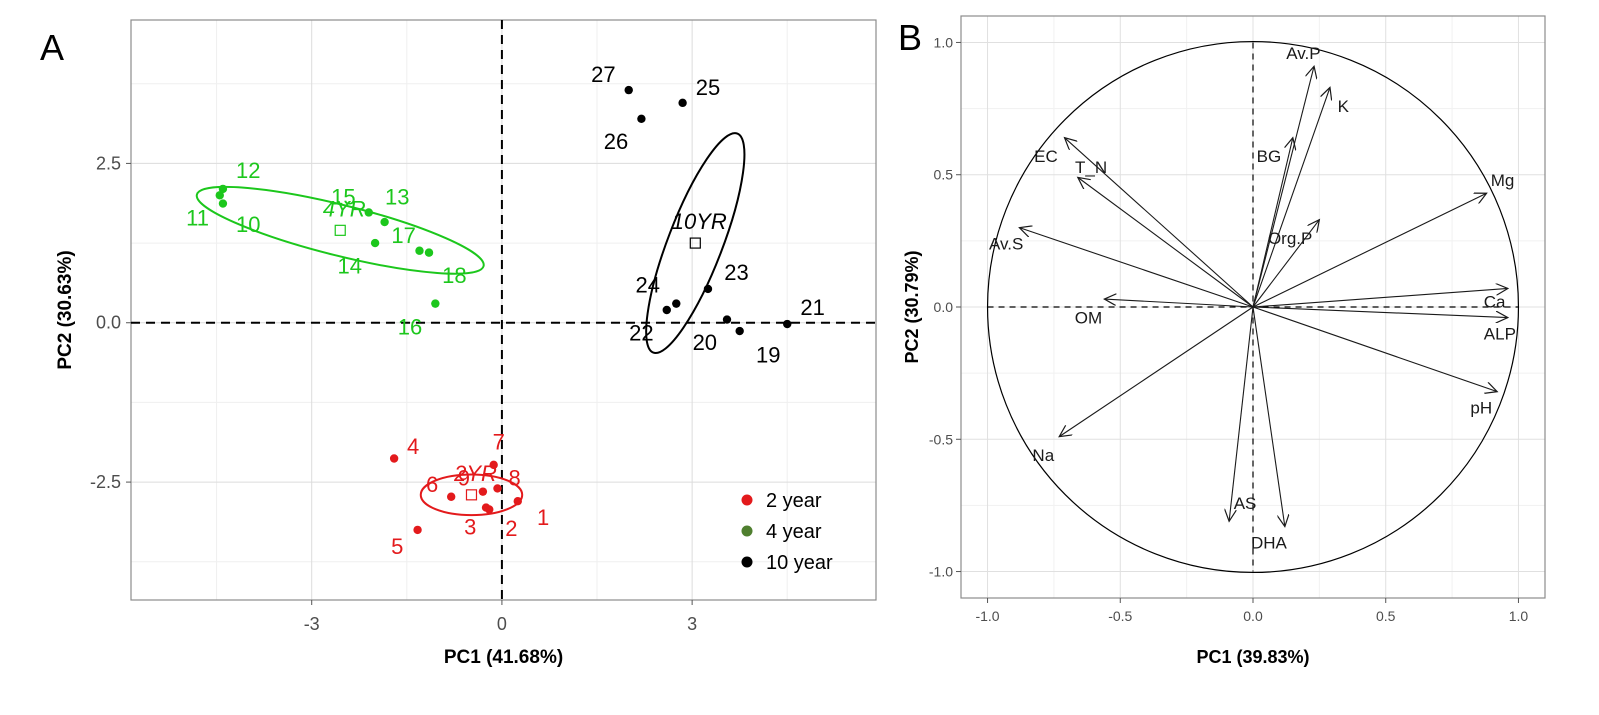 The width and height of the screenshot is (1599, 715). Describe the element at coordinates (1088, 318) in the screenshot. I see `loading-label: OM` at that location.